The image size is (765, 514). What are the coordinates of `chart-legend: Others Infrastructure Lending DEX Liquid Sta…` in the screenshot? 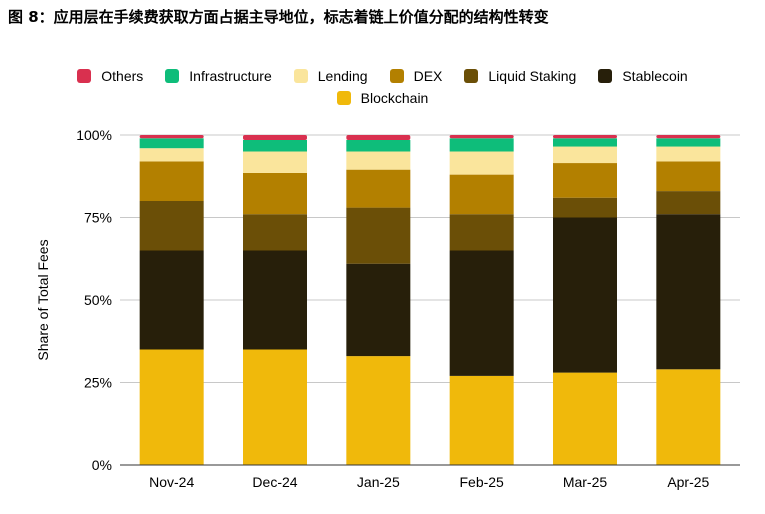 It's located at (382, 90).